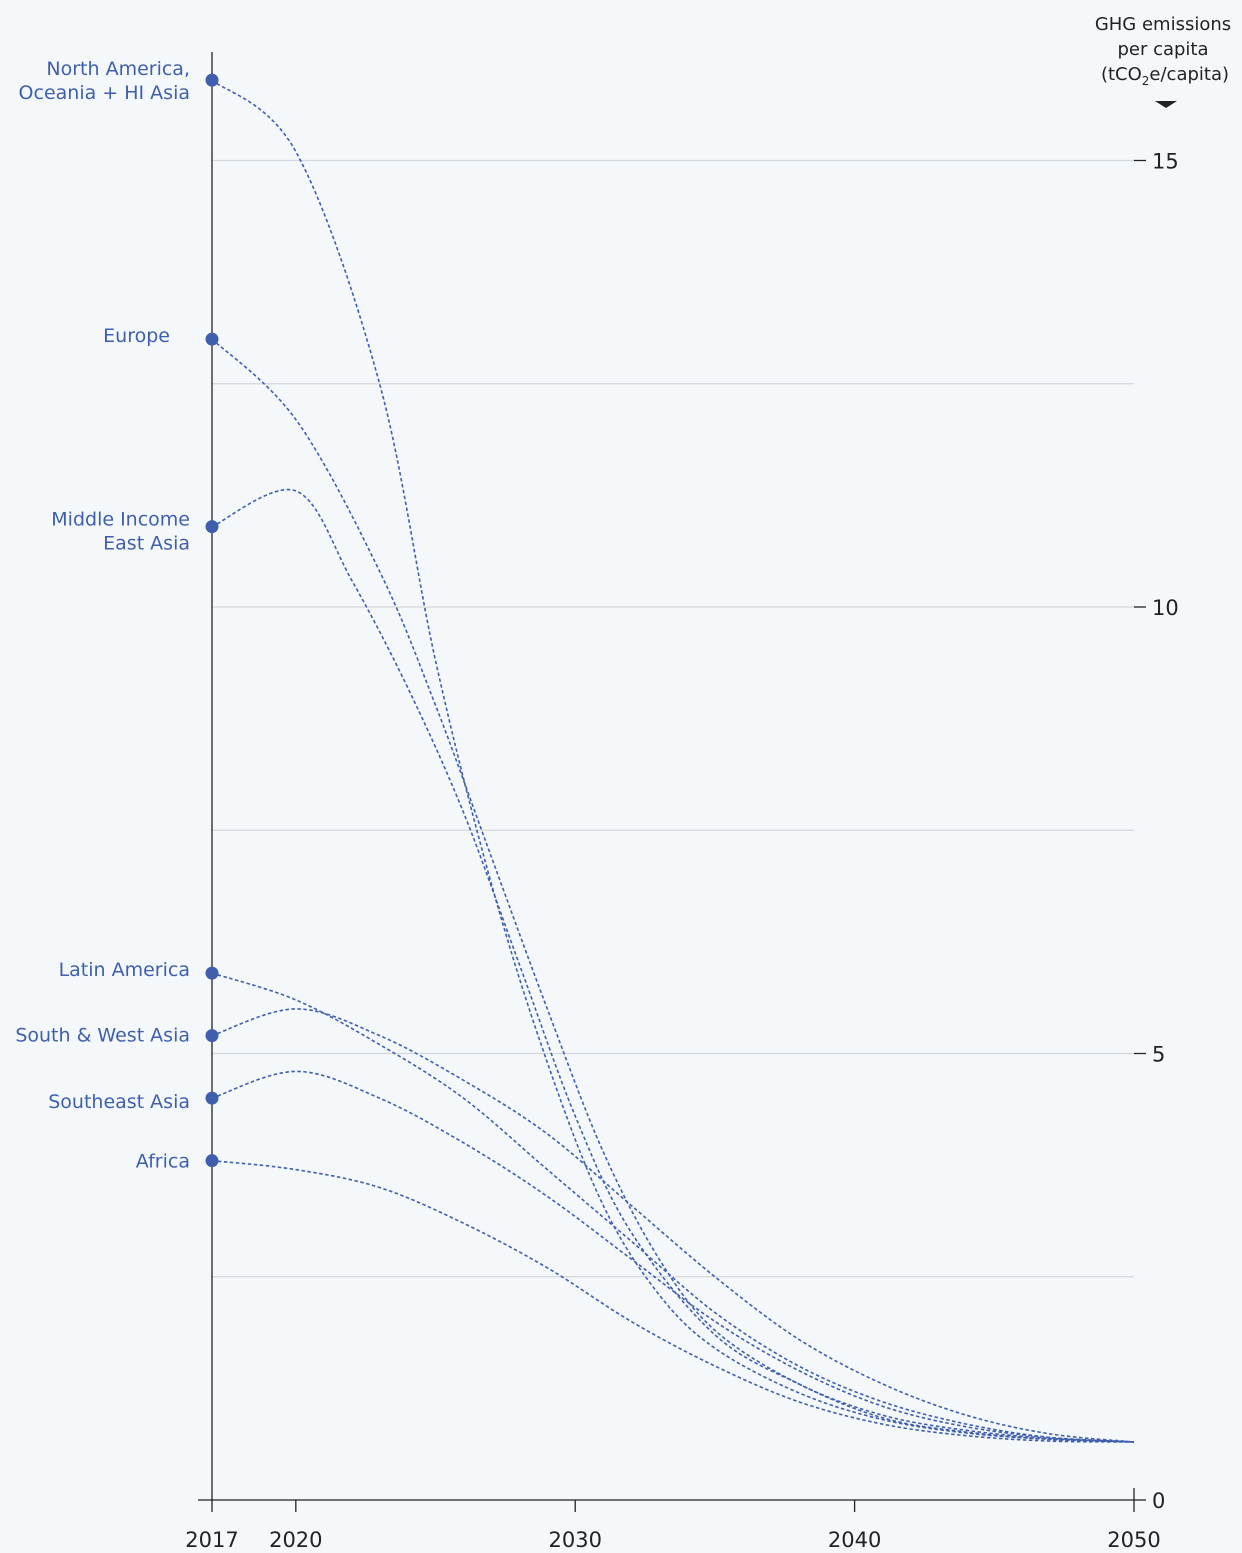 The width and height of the screenshot is (1242, 1553). Describe the element at coordinates (1158, 1055) in the screenshot. I see `y-tick-label: 5` at that location.